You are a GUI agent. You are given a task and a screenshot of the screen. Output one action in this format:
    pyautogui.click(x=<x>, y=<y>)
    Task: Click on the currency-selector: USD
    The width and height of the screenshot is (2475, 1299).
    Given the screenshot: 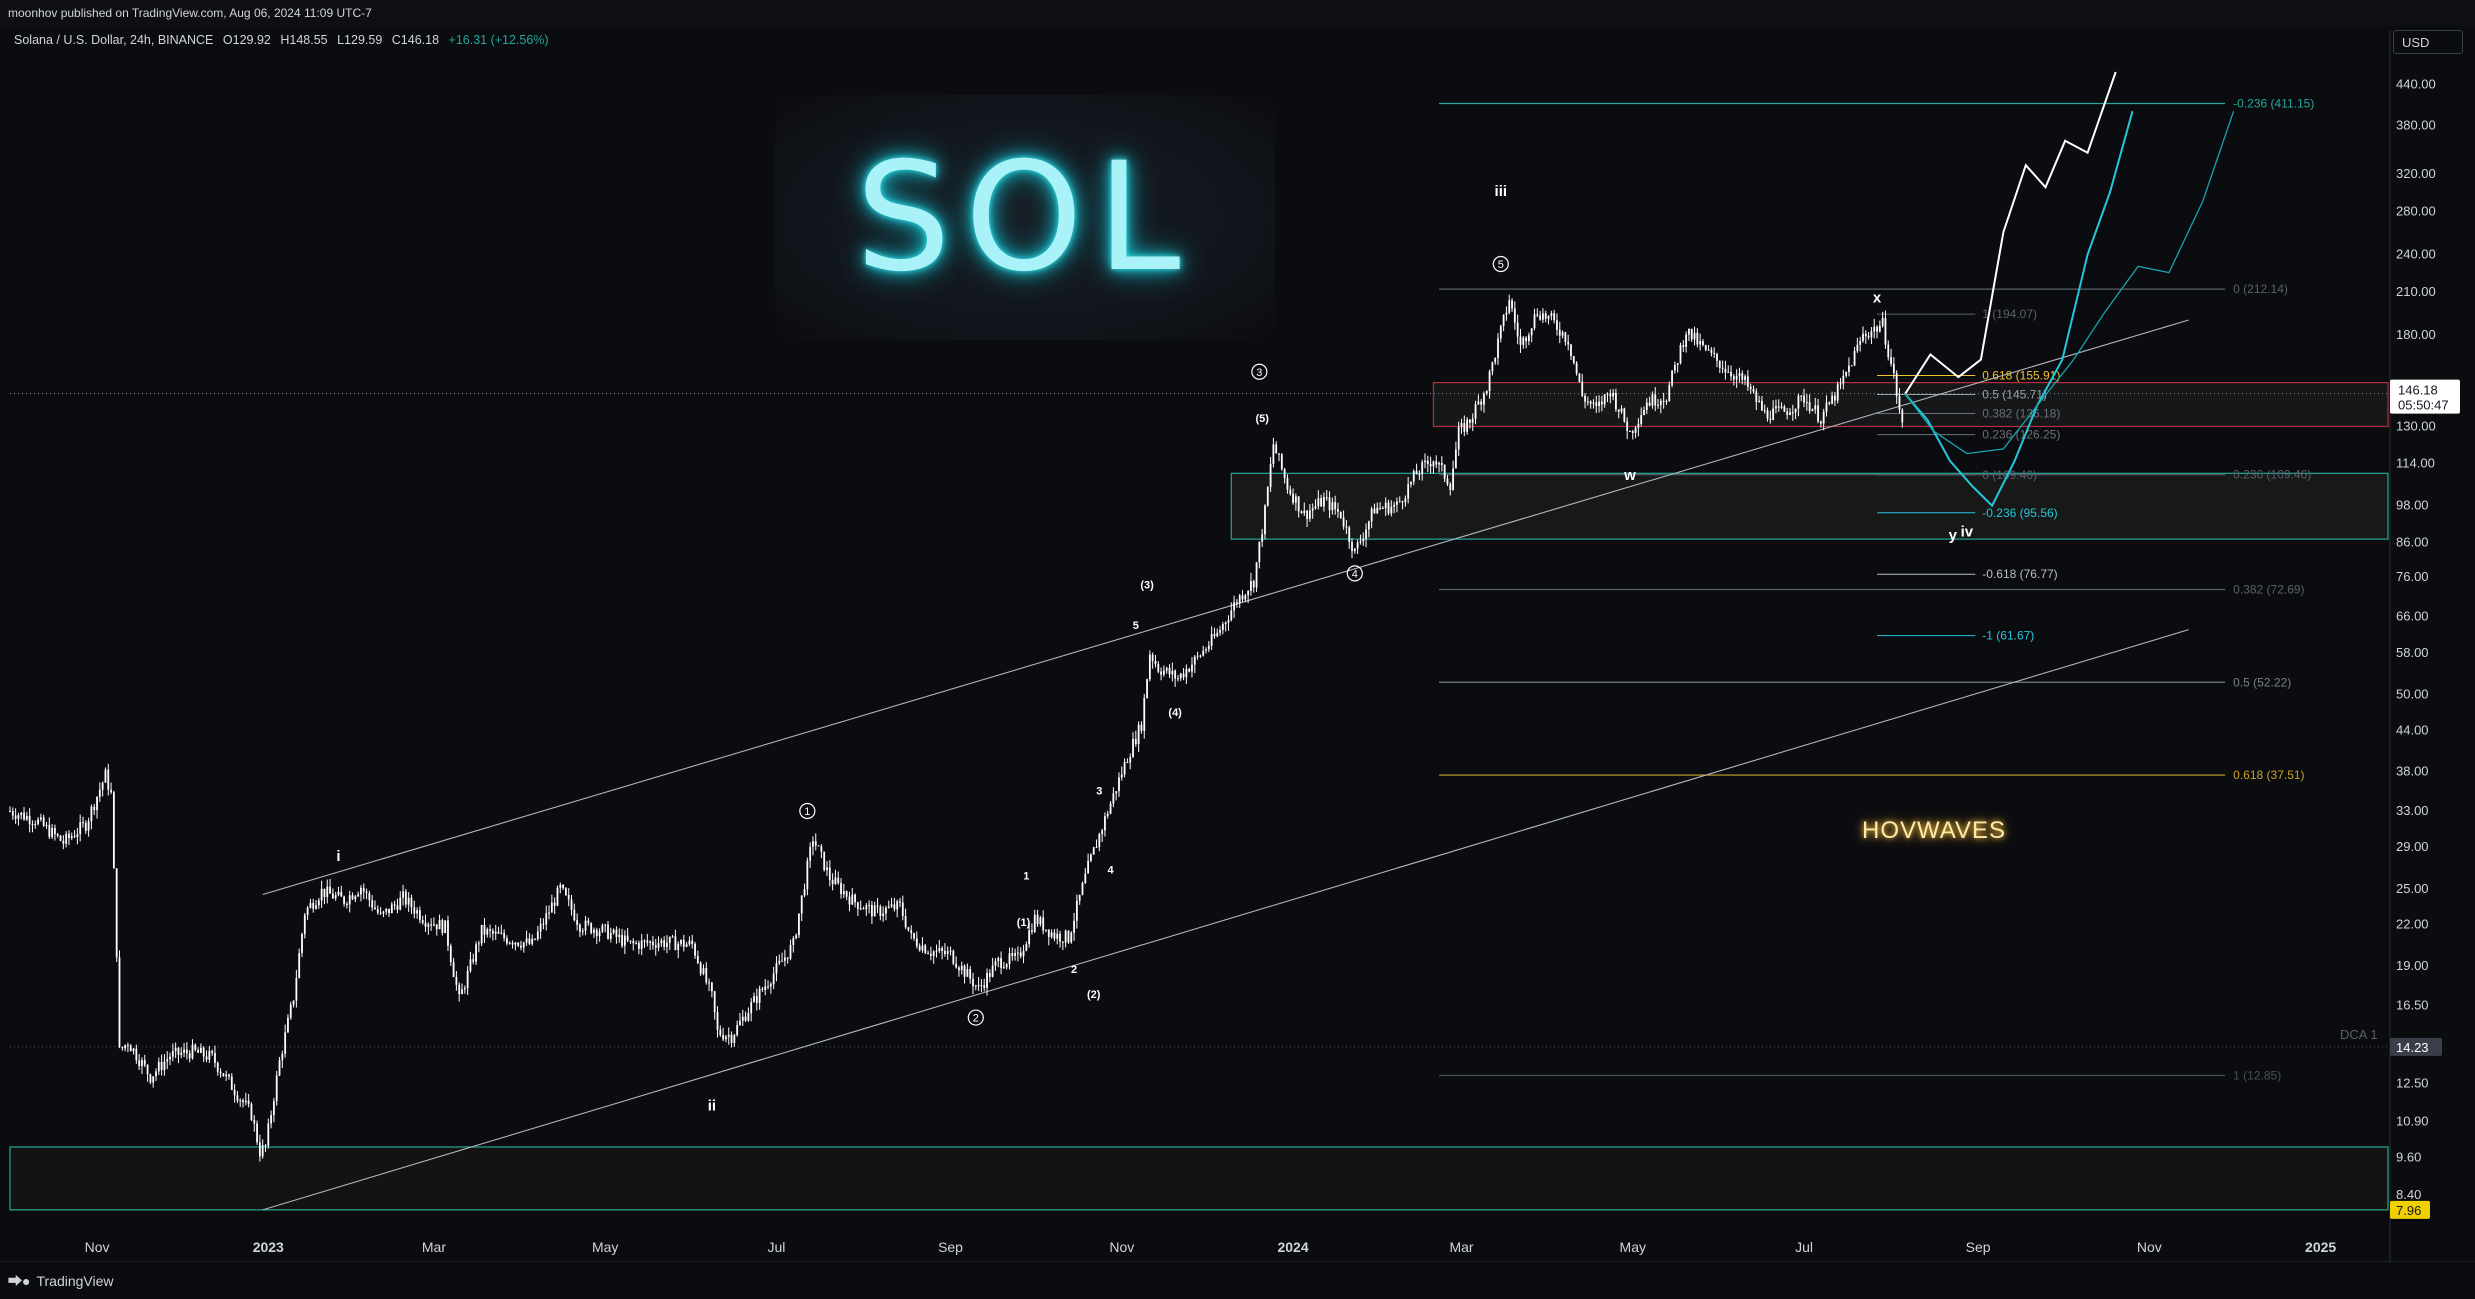 What is the action you would take?
    pyautogui.click(x=2428, y=42)
    